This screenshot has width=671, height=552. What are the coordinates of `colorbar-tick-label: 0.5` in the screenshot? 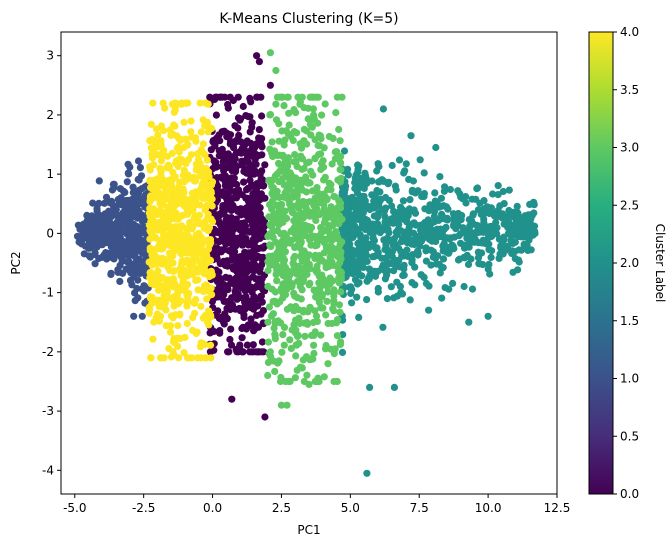 It's located at (629, 436).